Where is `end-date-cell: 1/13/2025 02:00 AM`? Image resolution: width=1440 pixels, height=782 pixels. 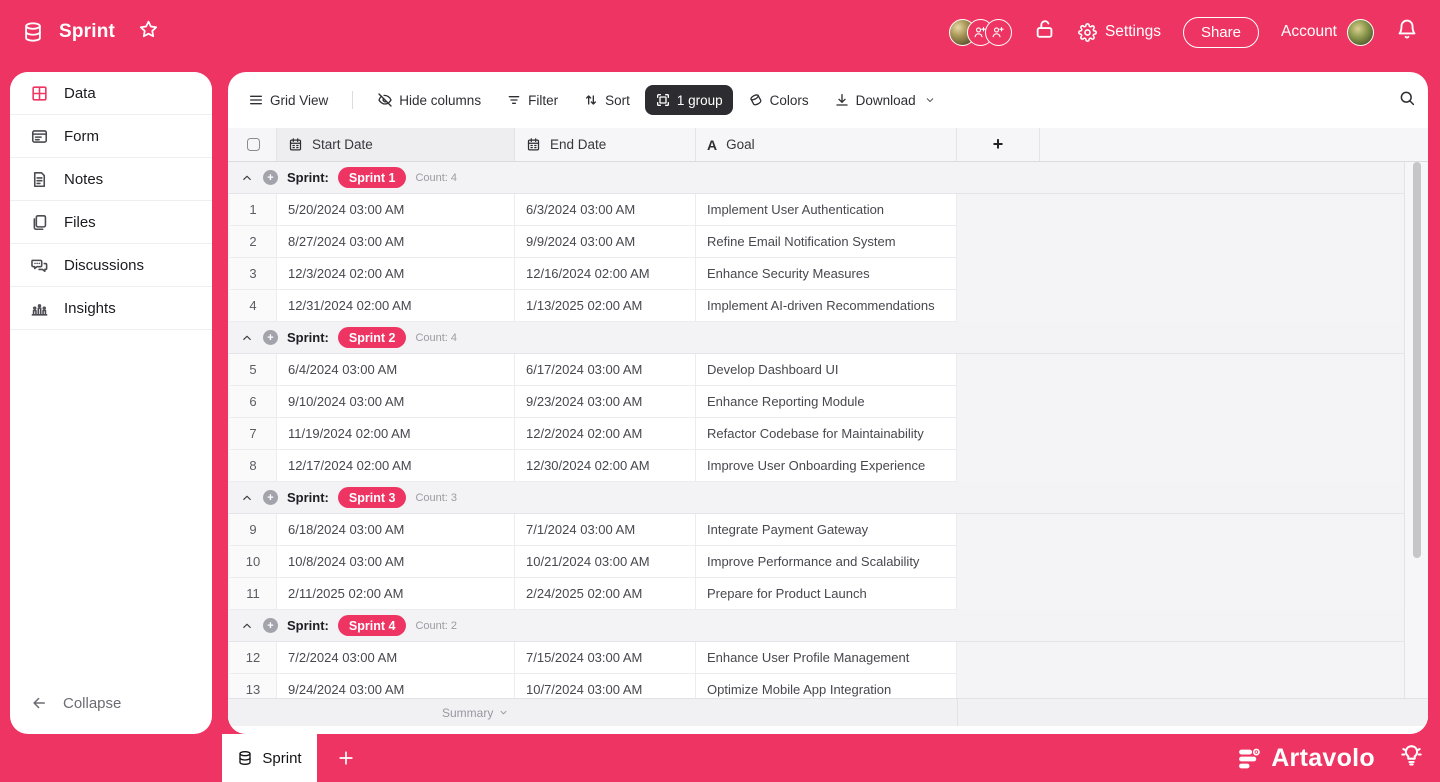
end-date-cell: 1/13/2025 02:00 AM is located at coordinates (605, 306).